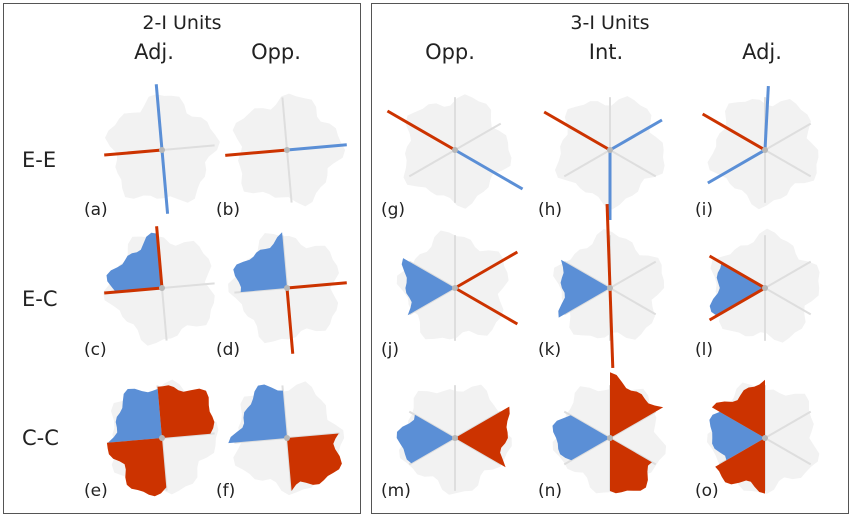  What do you see at coordinates (40, 299) in the screenshot?
I see `row-head-ec: E-C` at bounding box center [40, 299].